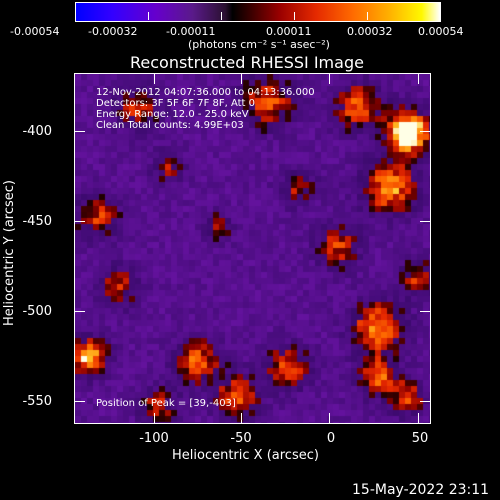  I want to click on timestamp: 15-May-2022 23:11, so click(421, 490).